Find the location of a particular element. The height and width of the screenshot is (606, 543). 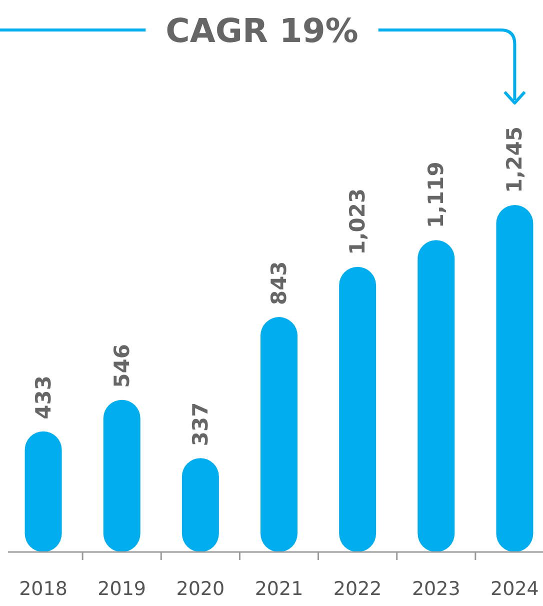

x-tick-label: 2023 is located at coordinates (436, 589).